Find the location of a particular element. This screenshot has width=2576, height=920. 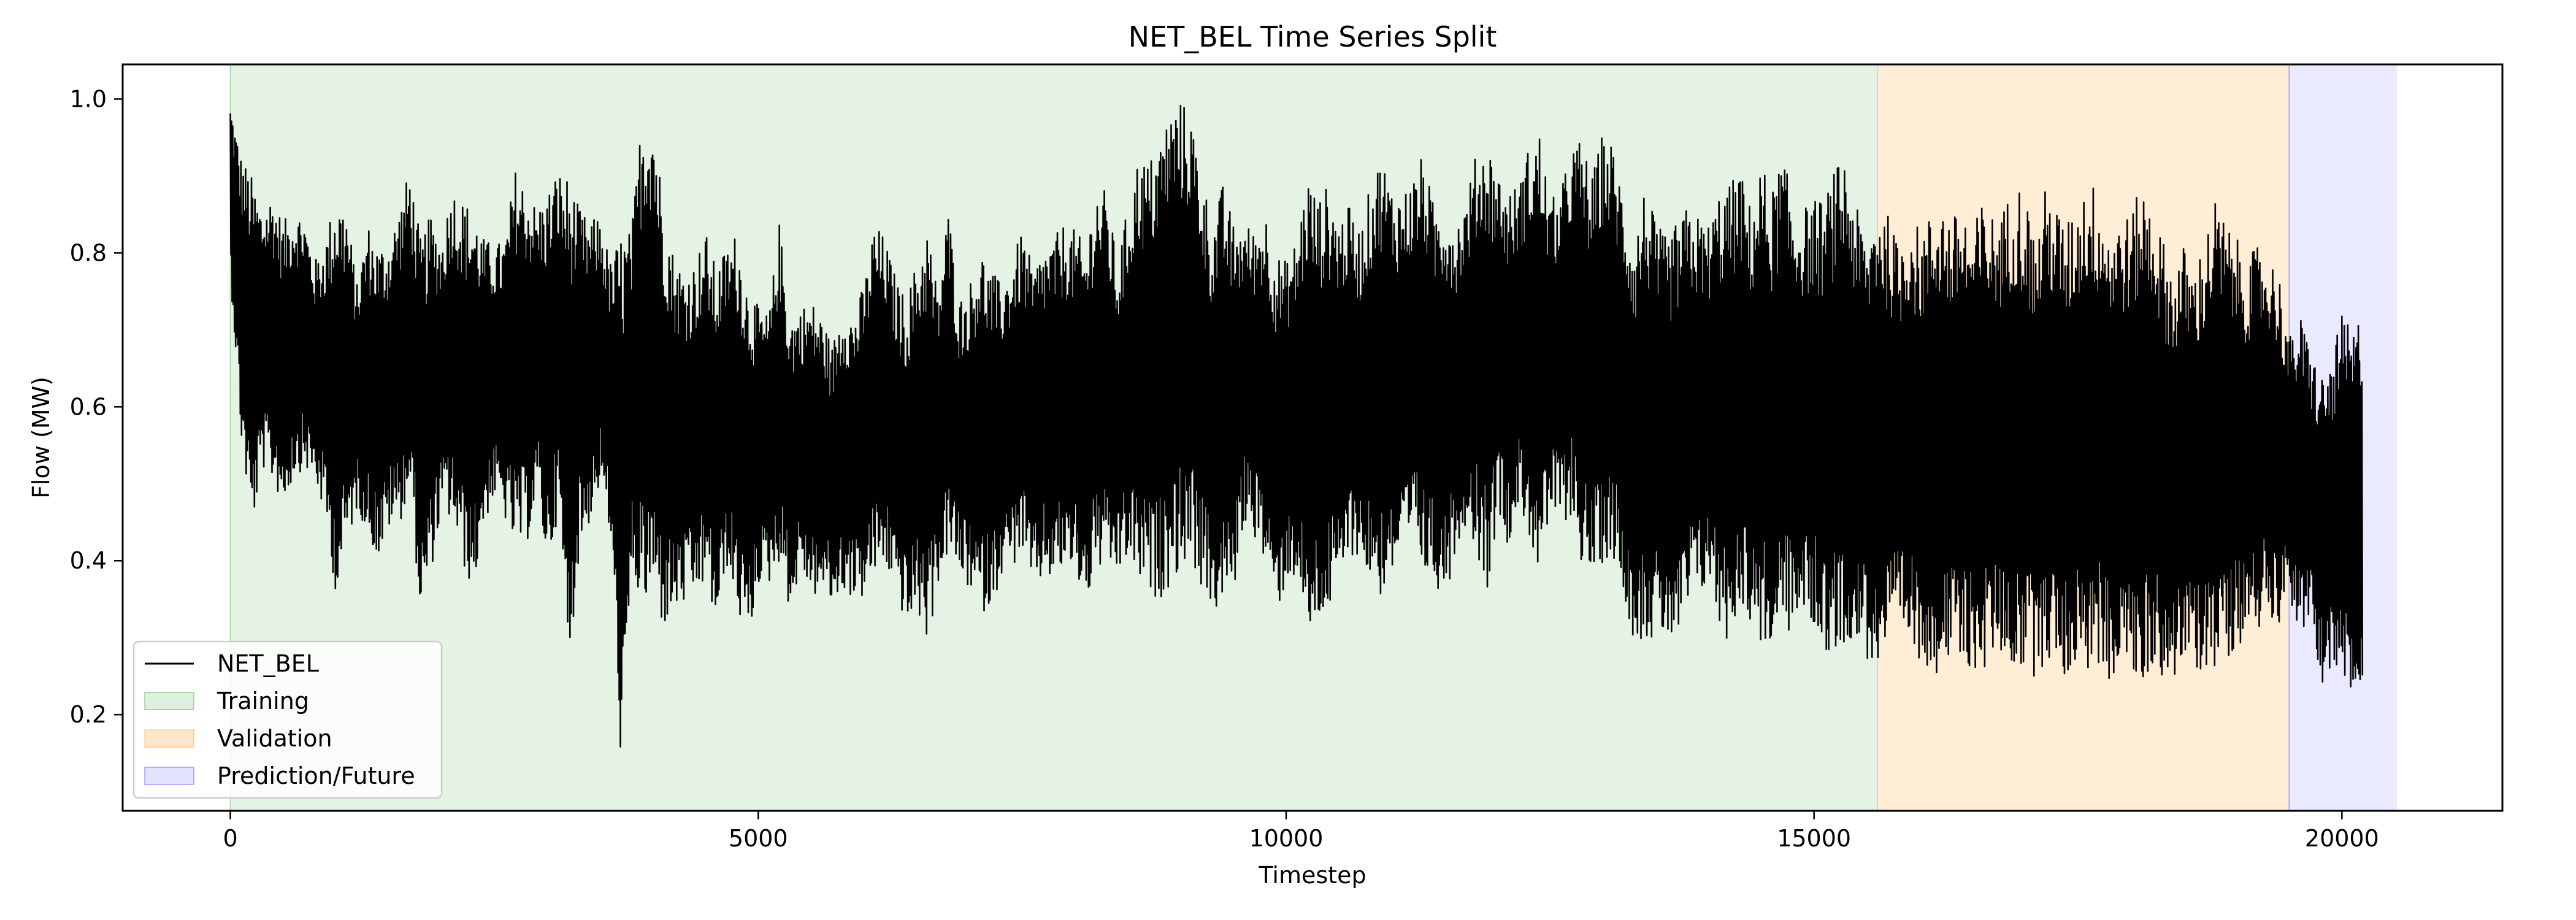

y-tick-label: 0.2 is located at coordinates (88, 714).